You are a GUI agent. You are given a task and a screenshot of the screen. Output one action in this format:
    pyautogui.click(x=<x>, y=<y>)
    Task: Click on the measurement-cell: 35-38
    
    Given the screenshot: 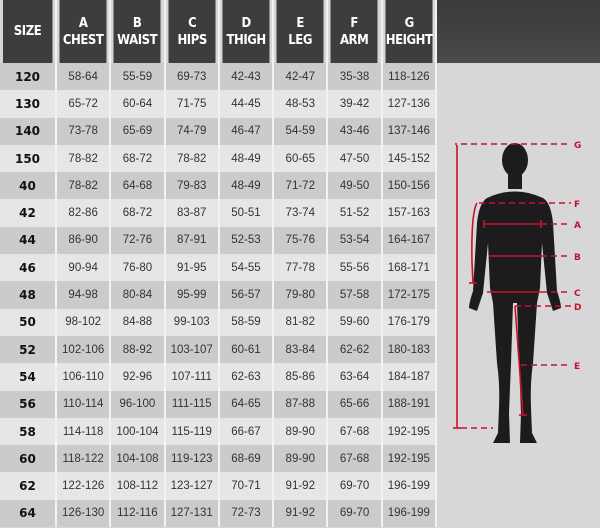 What is the action you would take?
    pyautogui.click(x=355, y=77)
    